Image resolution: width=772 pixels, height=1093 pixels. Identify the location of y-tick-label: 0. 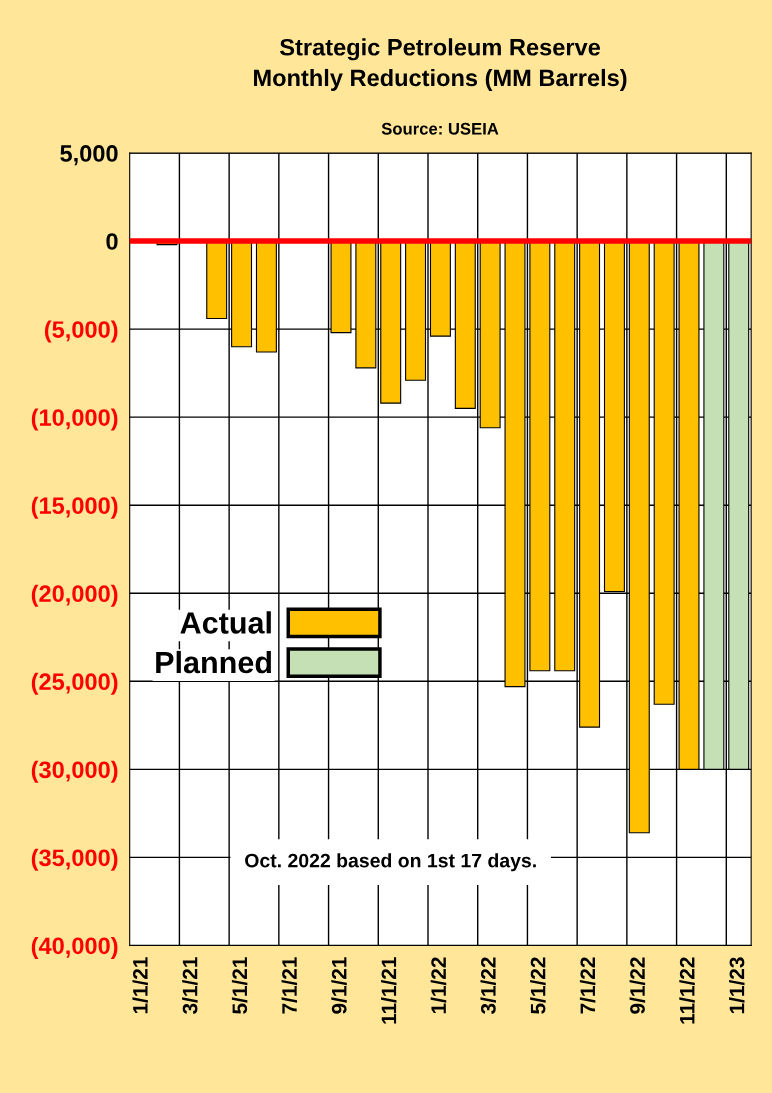
(112, 241).